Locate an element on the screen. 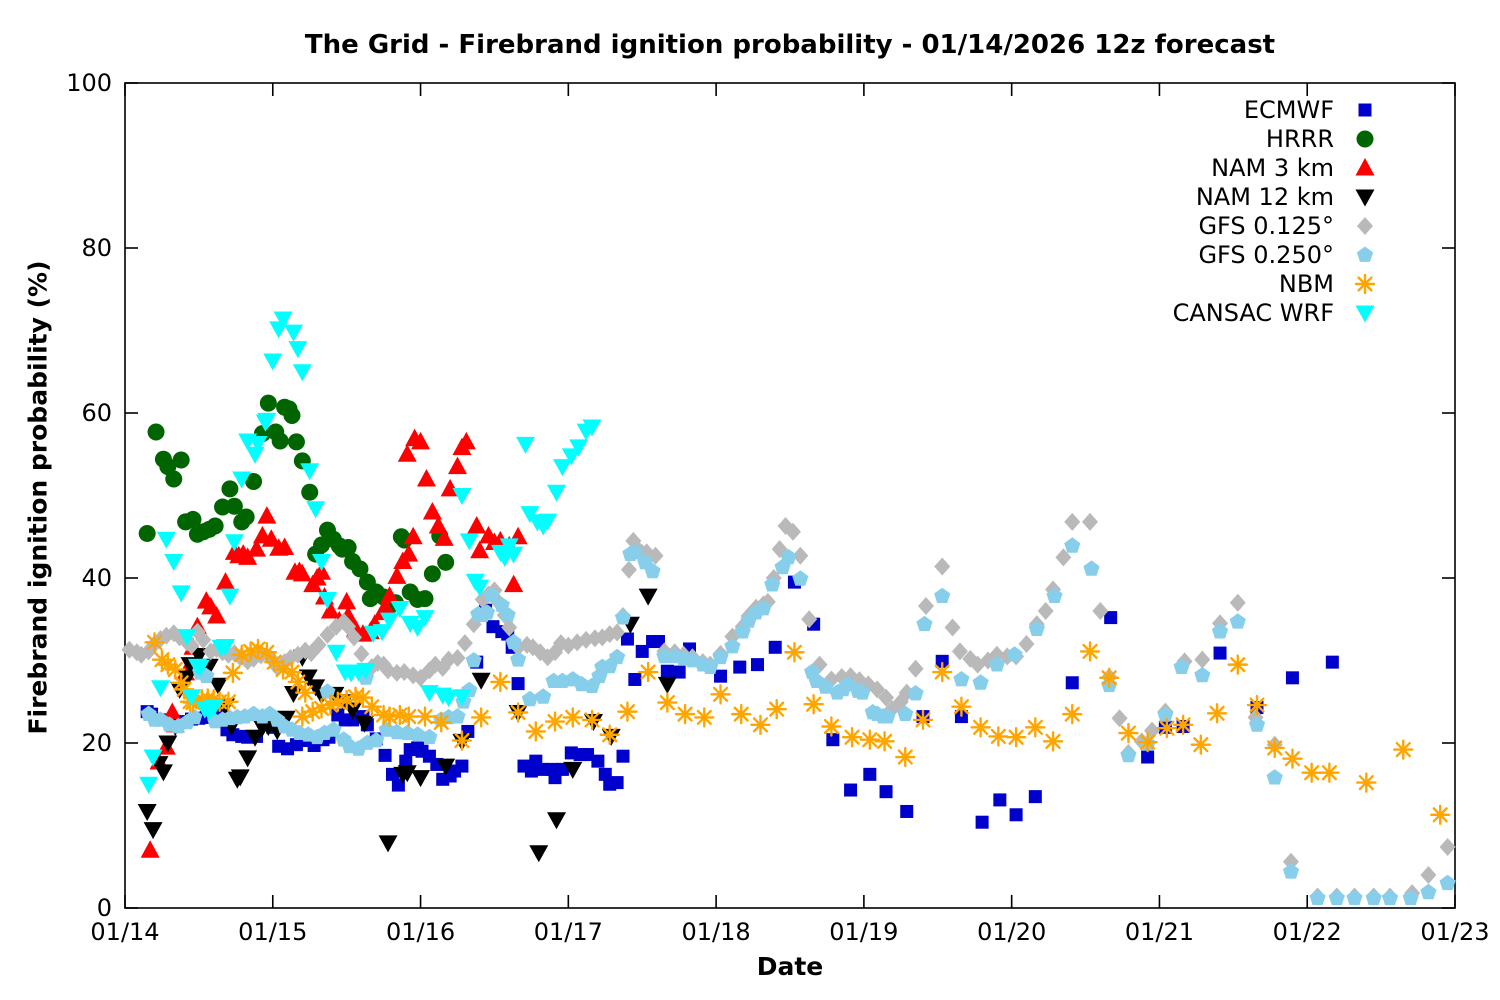 The image size is (1500, 1000). legend-item: CANSAC WRF is located at coordinates (1277, 312).